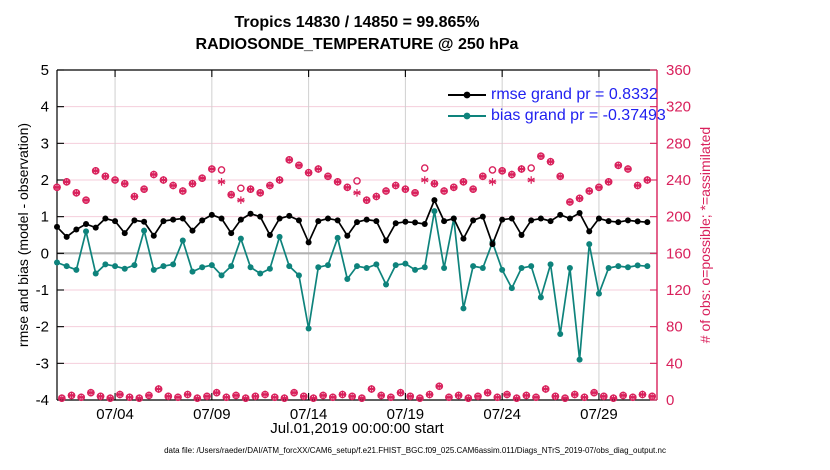 The width and height of the screenshot is (830, 470). What do you see at coordinates (678, 290) in the screenshot?
I see `right-tick-label: 120` at bounding box center [678, 290].